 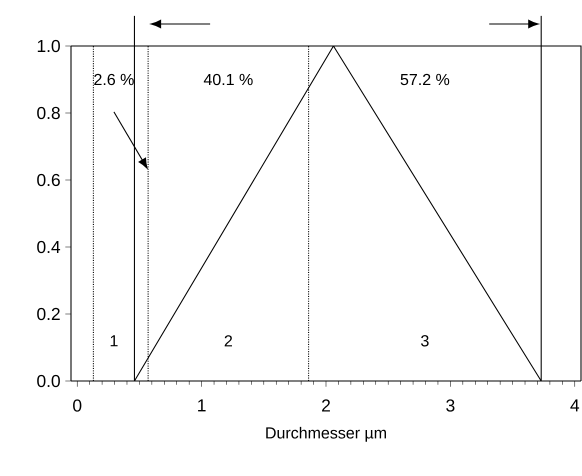 What do you see at coordinates (48, 113) in the screenshot?
I see `y-tick-label: 0.8` at bounding box center [48, 113].